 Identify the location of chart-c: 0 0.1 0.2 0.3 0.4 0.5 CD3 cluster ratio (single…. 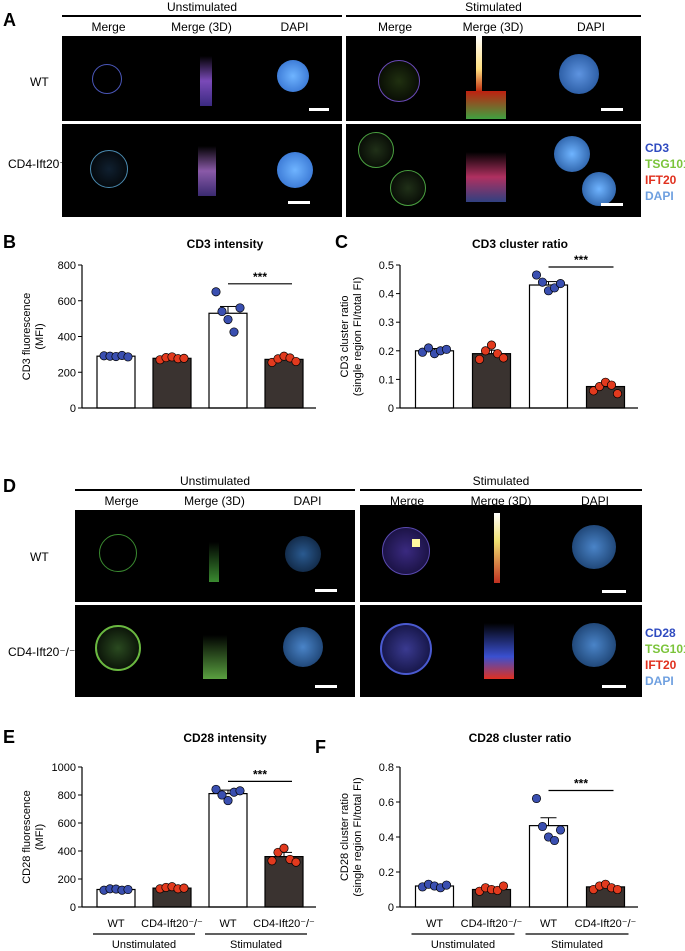
(488, 335).